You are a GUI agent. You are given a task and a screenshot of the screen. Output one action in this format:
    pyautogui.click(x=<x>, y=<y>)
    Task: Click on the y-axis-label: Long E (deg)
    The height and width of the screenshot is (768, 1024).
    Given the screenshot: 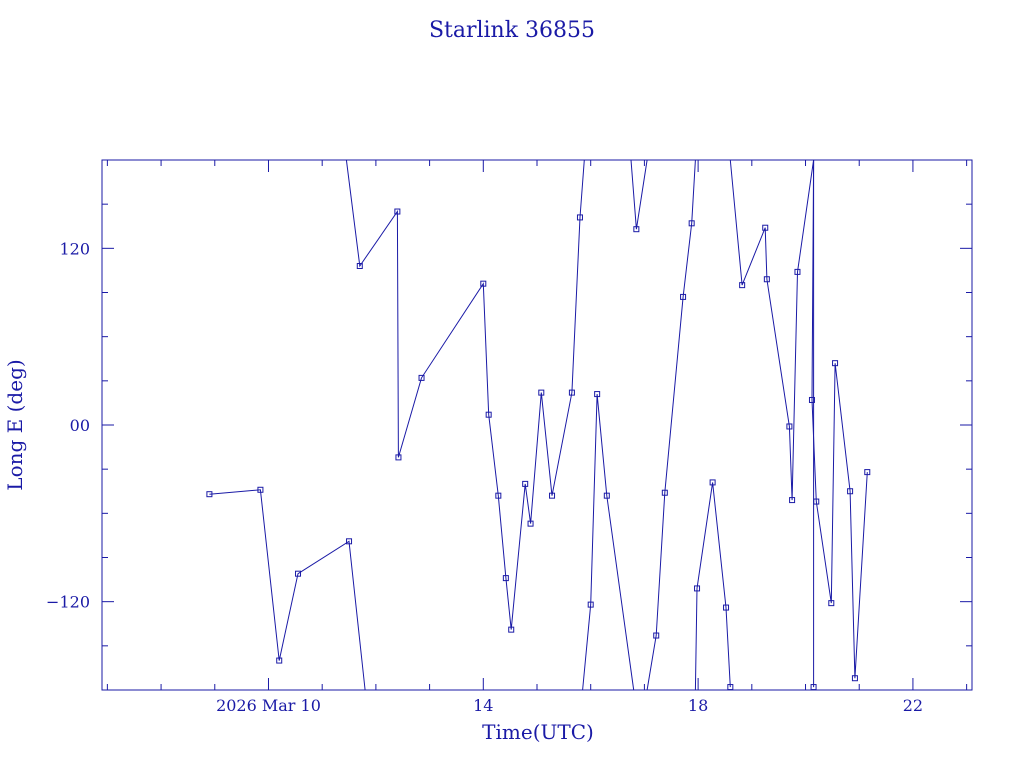 What is the action you would take?
    pyautogui.click(x=15, y=424)
    